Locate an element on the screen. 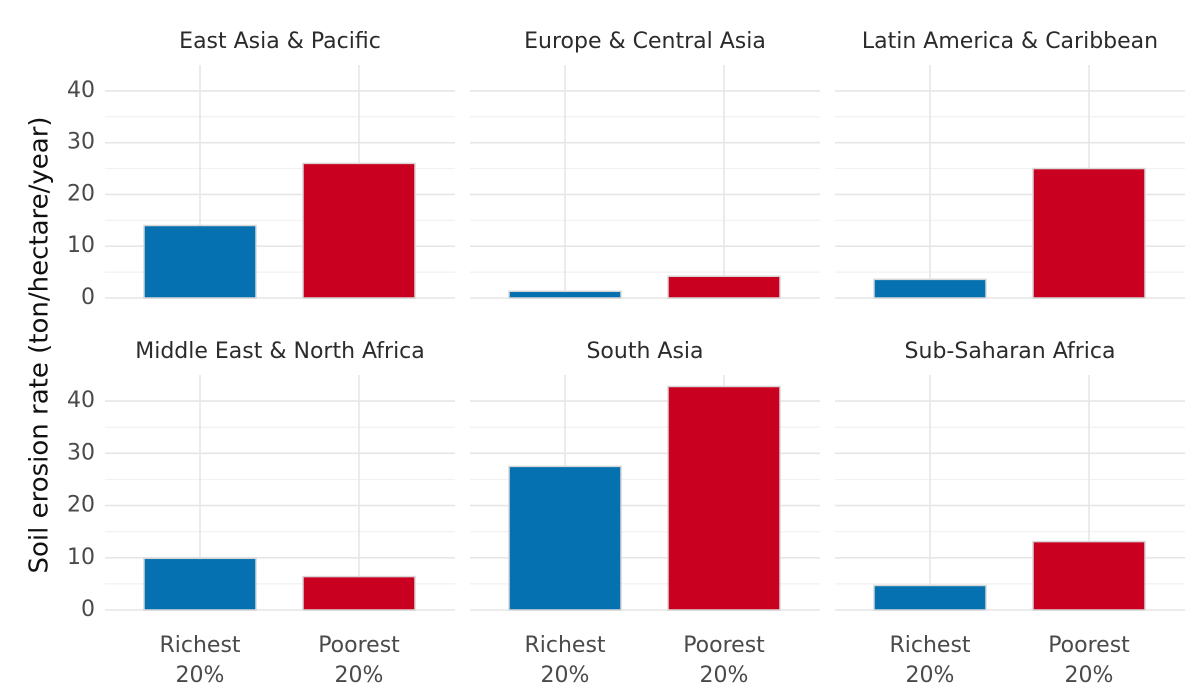 The image size is (1200, 700). facet-title-east-asia-and-pacific: East Asia & Pacific is located at coordinates (280, 41).